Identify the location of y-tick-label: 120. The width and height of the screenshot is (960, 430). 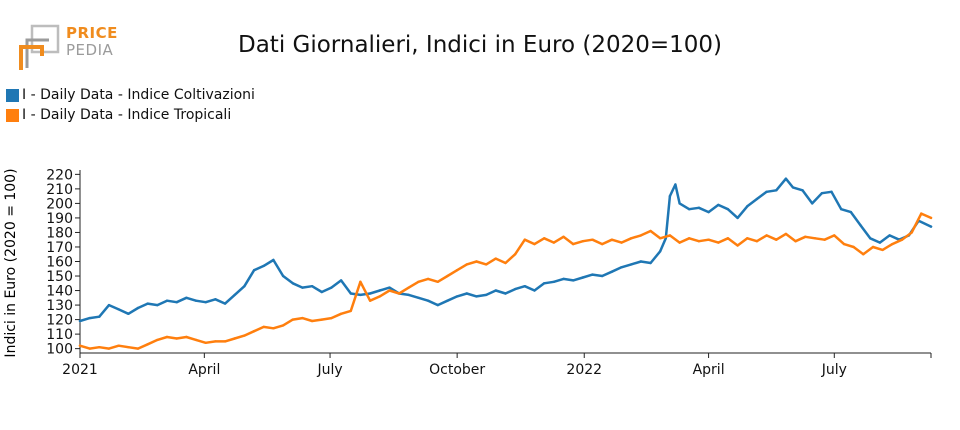
(59, 321).